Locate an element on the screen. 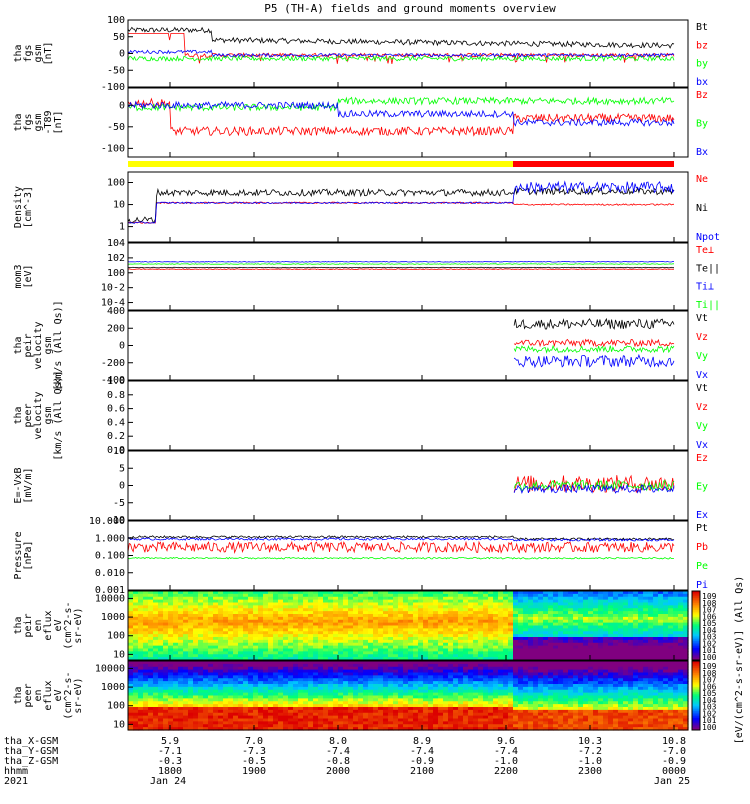  legend-entry-temperature: Te⊥ is located at coordinates (705, 250).